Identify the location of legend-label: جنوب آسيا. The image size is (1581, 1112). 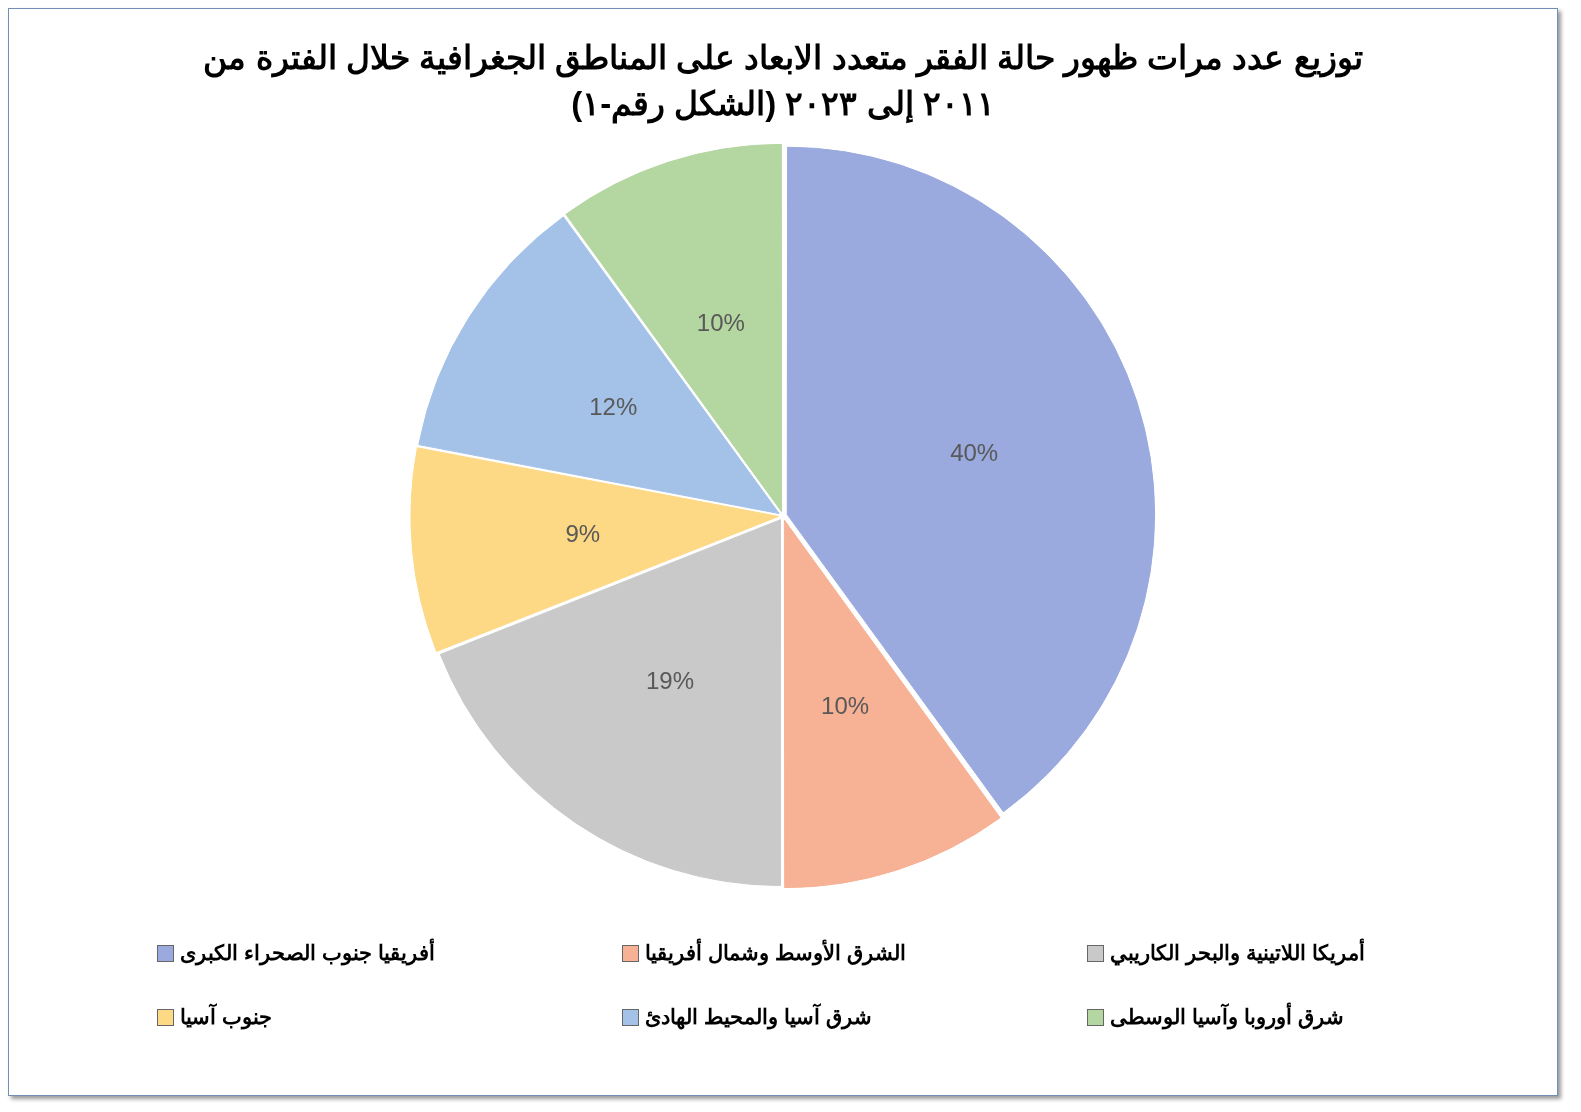
(226, 1017).